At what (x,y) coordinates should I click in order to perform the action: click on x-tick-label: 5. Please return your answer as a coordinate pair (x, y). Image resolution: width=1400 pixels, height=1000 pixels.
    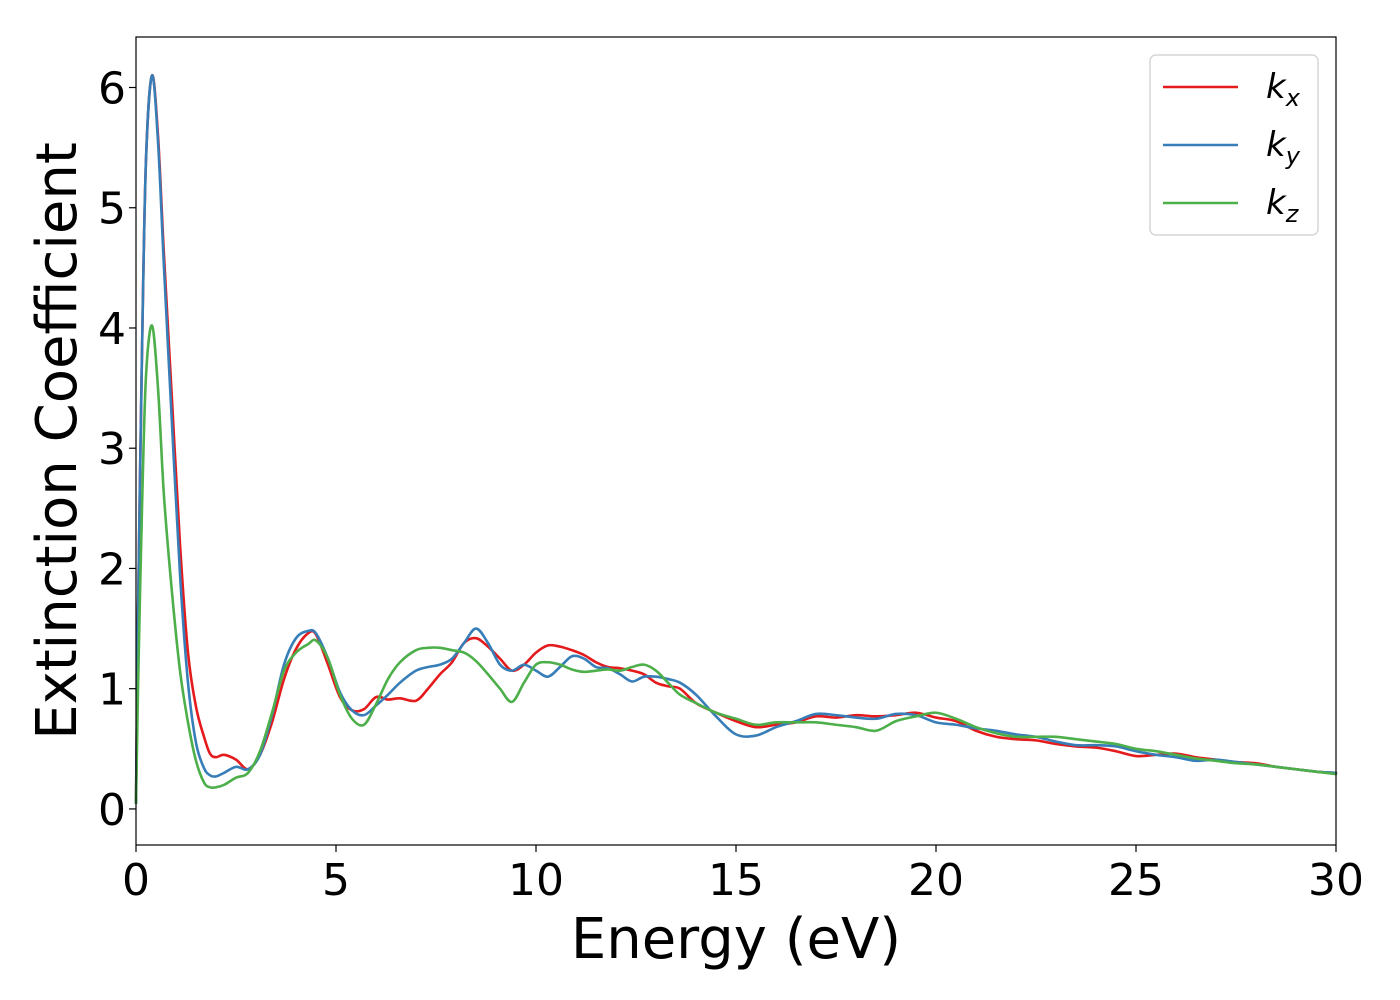
    Looking at the image, I should click on (336, 880).